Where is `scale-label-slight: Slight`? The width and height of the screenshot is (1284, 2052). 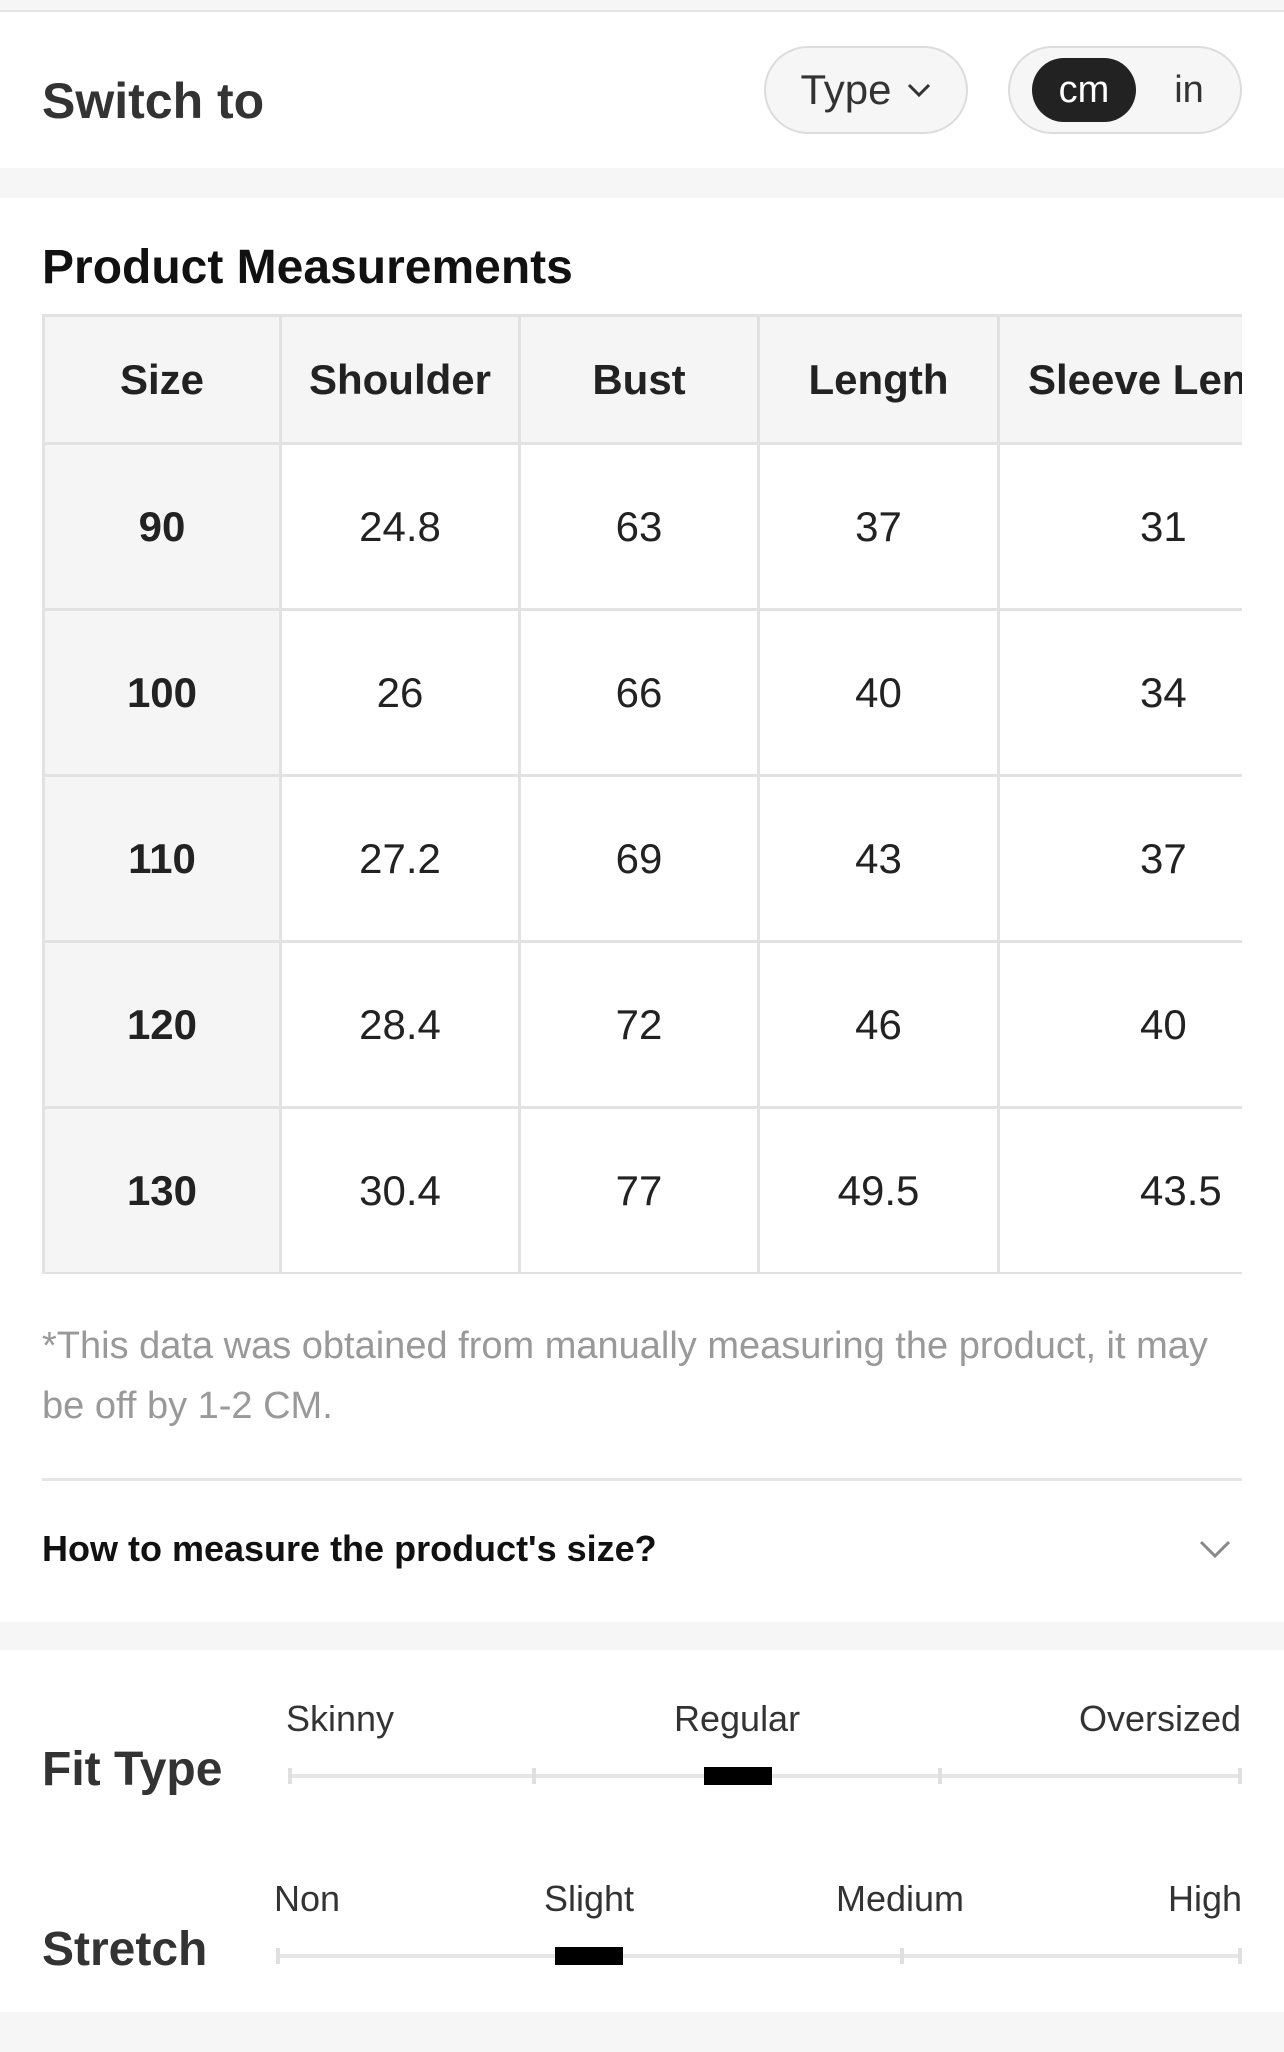
scale-label-slight: Slight is located at coordinates (589, 1898).